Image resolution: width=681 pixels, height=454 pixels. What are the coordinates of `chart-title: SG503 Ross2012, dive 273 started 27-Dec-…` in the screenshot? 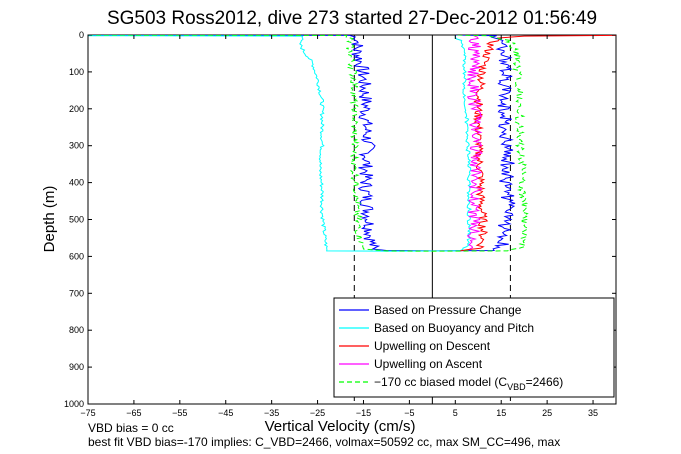 It's located at (352, 18).